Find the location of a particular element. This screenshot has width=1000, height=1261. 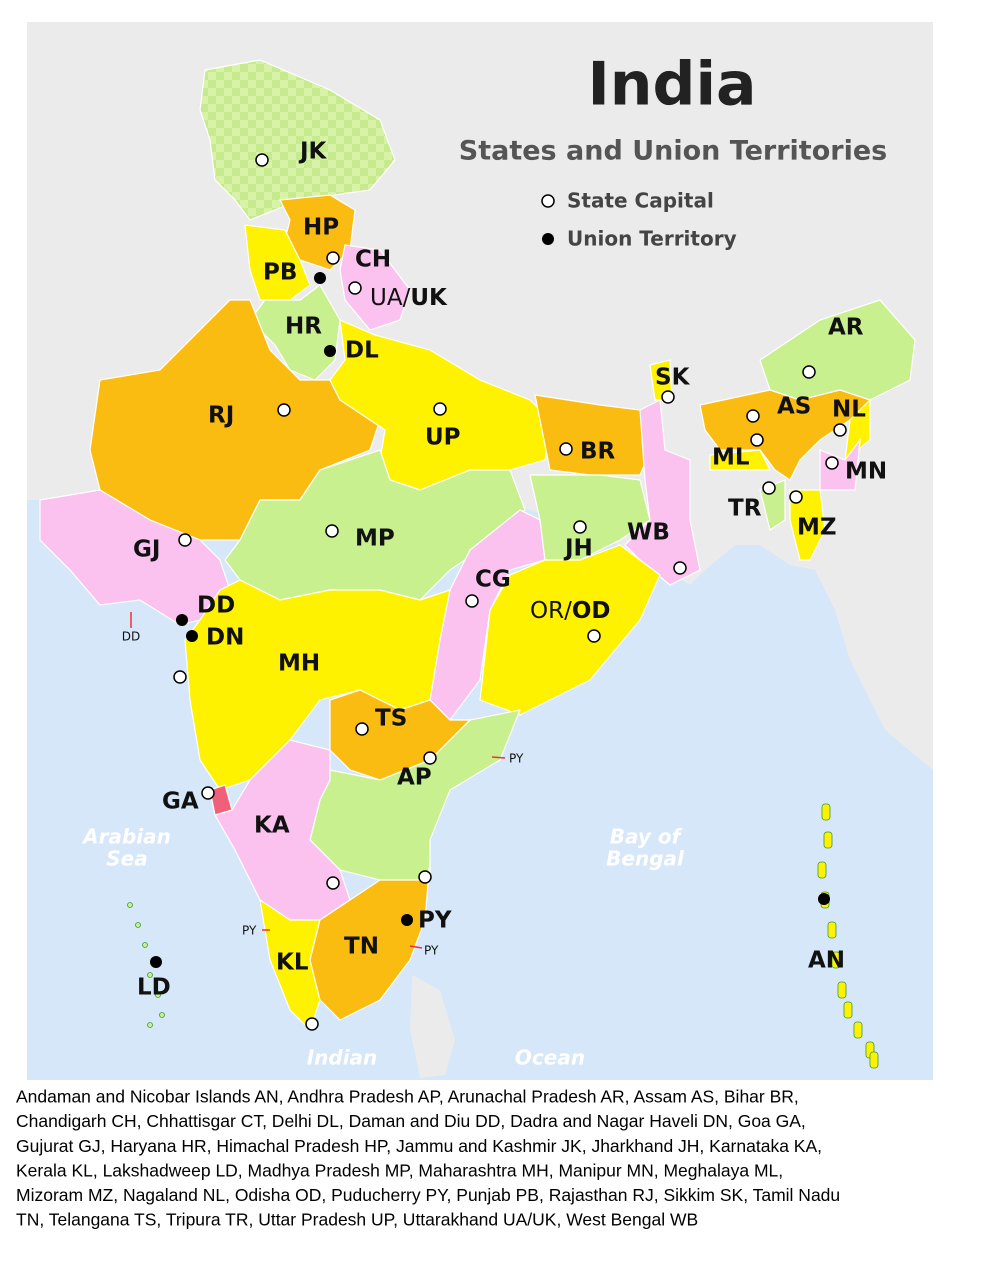

region-label: JK is located at coordinates (313, 152).